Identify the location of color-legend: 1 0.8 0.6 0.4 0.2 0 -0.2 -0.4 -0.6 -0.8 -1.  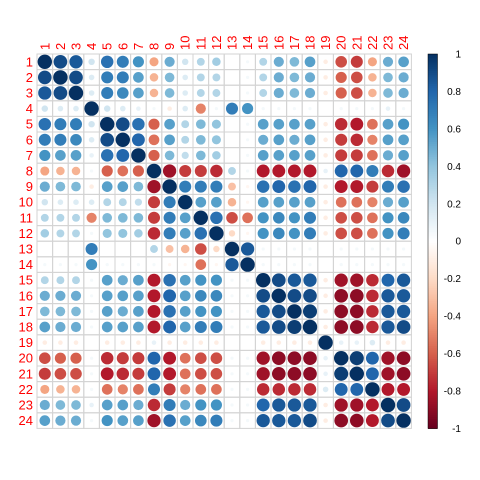
(444, 242).